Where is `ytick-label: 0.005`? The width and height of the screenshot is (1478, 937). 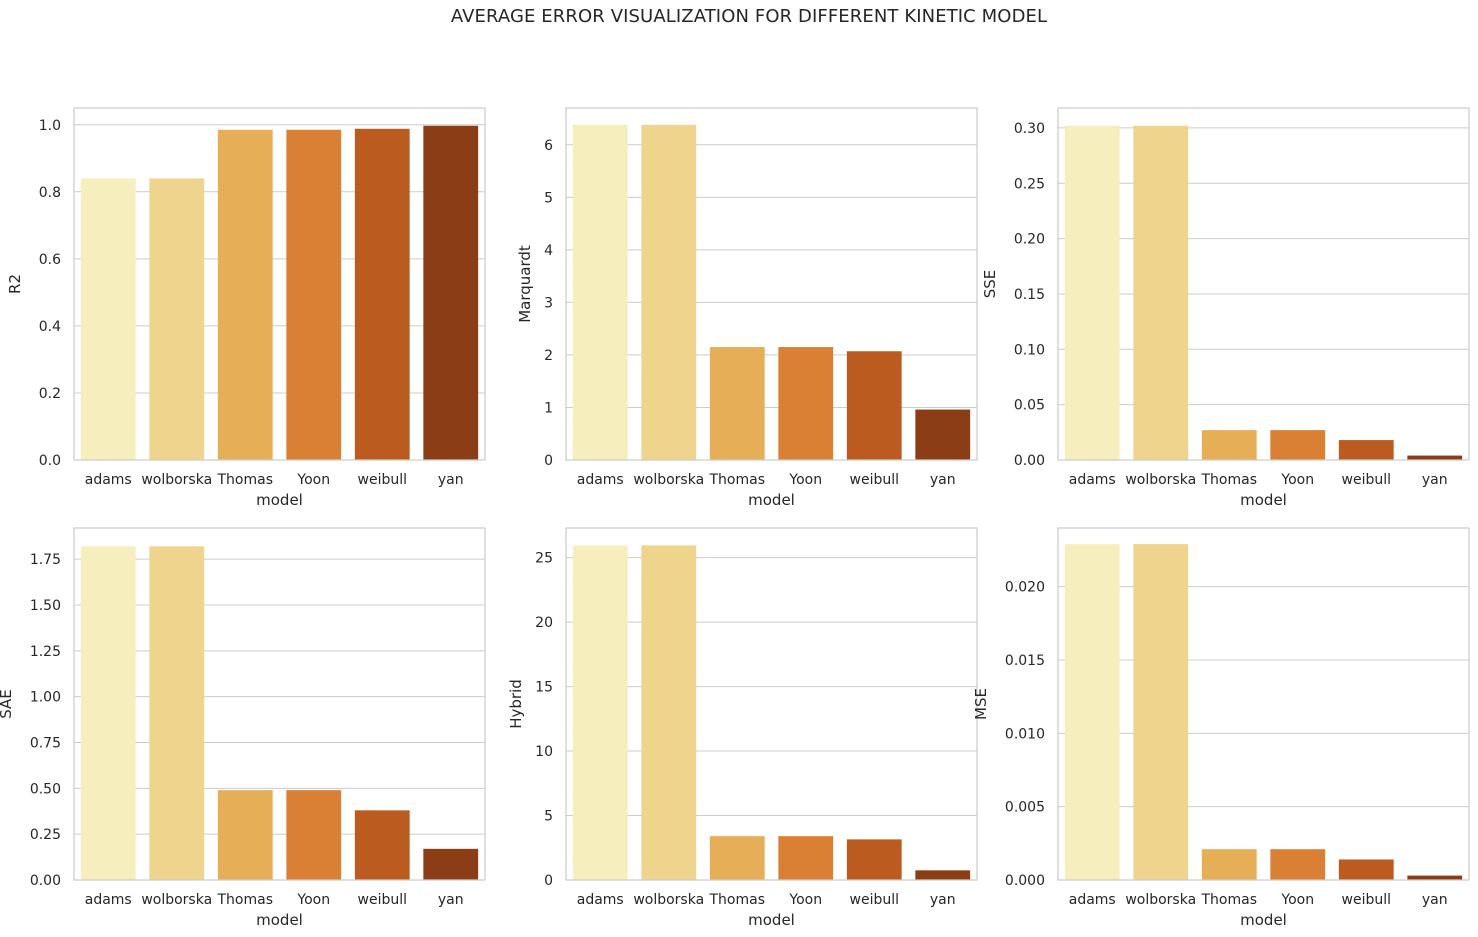 ytick-label: 0.005 is located at coordinates (1025, 808).